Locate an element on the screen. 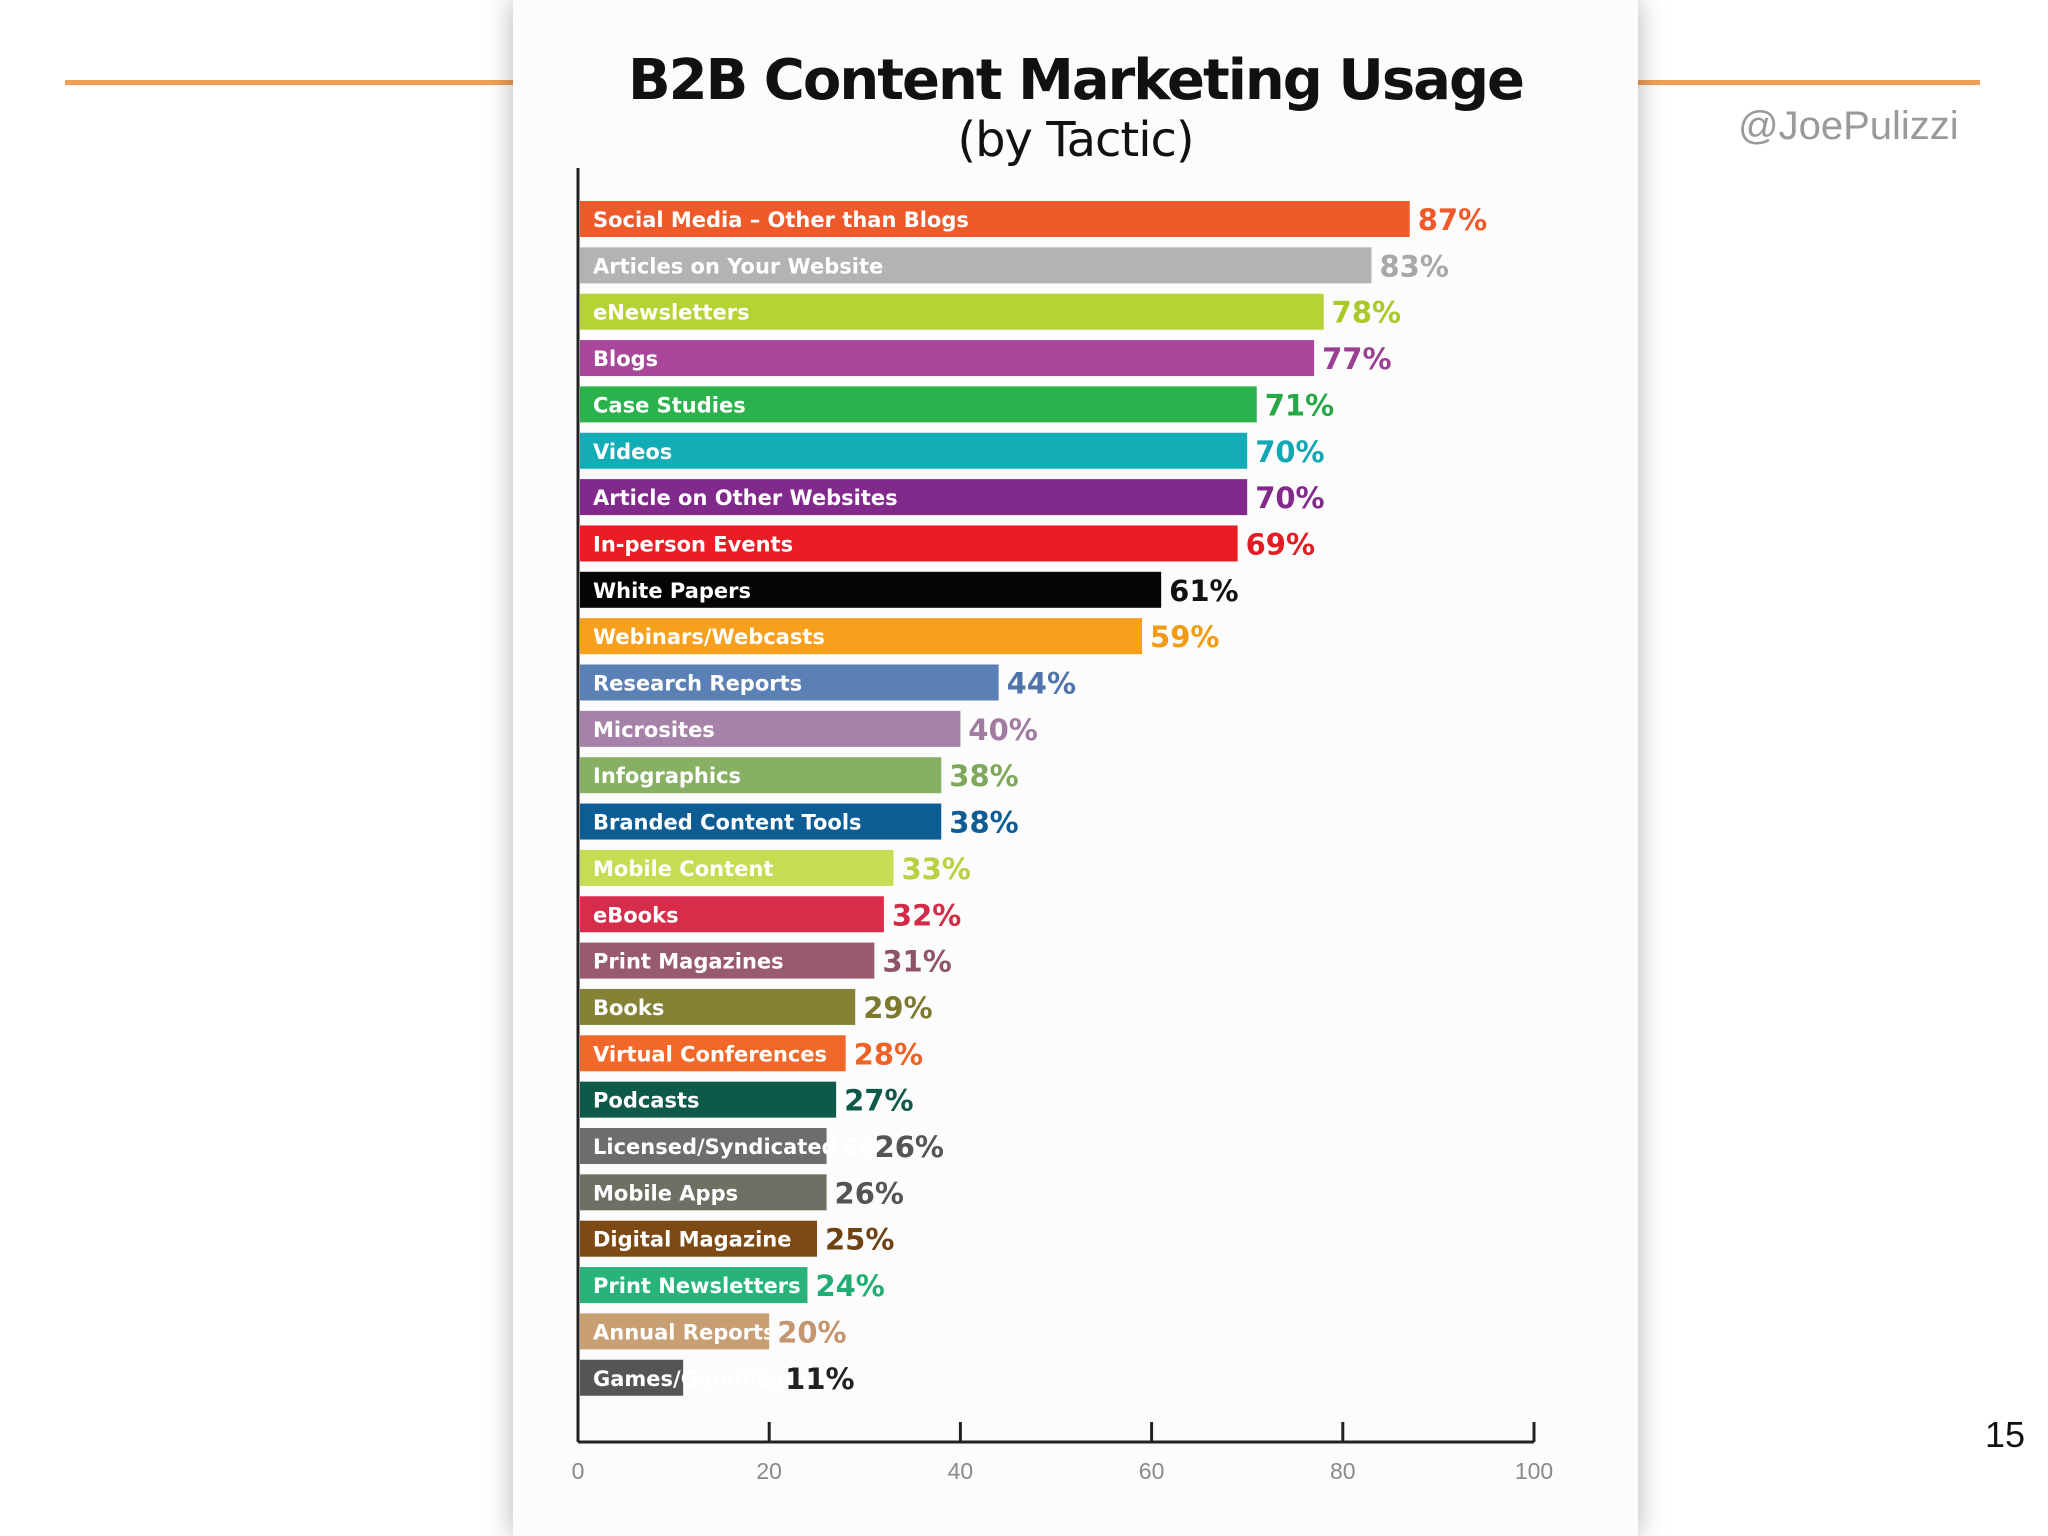 Image resolution: width=2048 pixels, height=1536 pixels. chart-subtitle: (by Tactic) is located at coordinates (1075, 140).